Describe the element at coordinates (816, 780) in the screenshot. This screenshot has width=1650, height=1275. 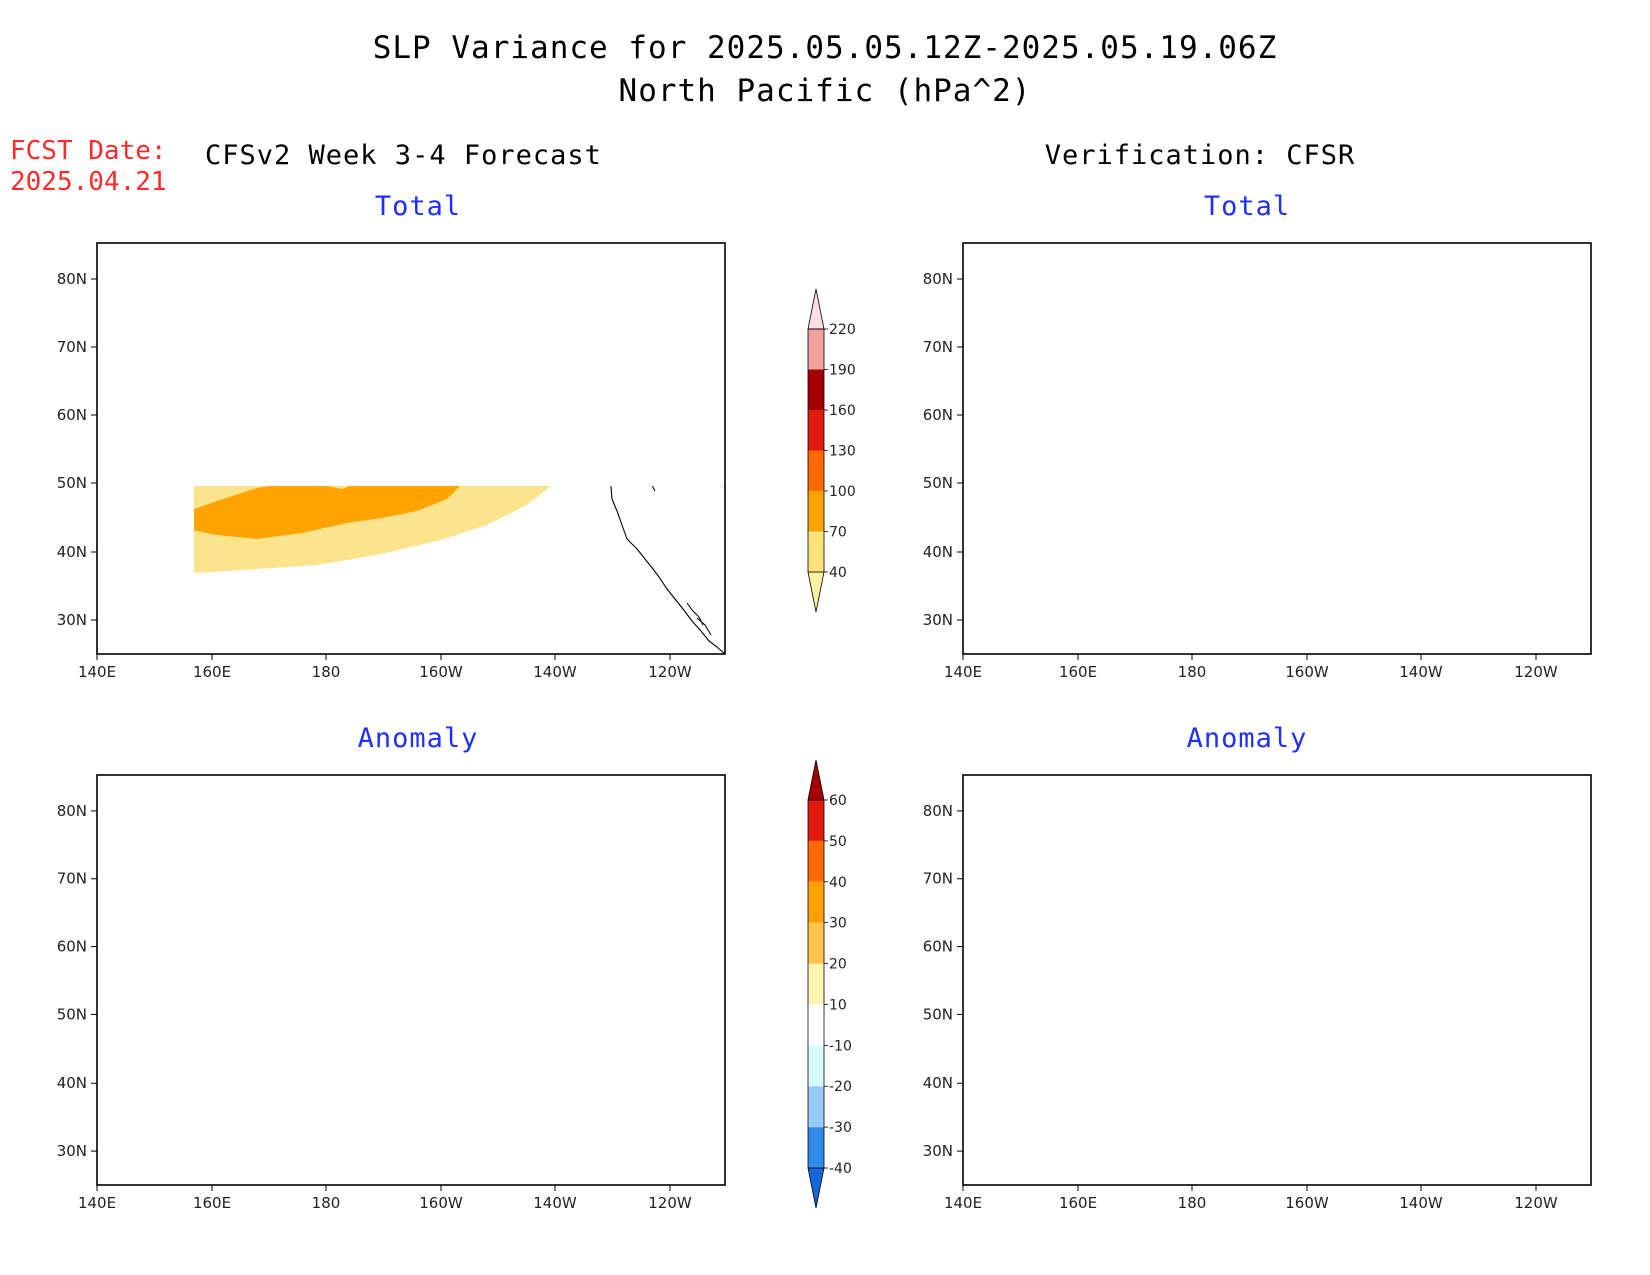
I see `colorbar-top-arrow` at that location.